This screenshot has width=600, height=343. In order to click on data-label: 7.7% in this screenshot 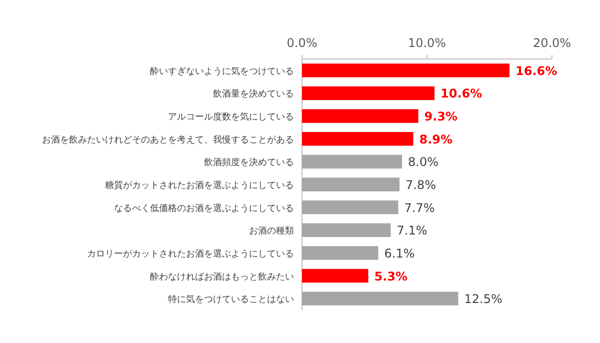, I will do `click(419, 207)`.